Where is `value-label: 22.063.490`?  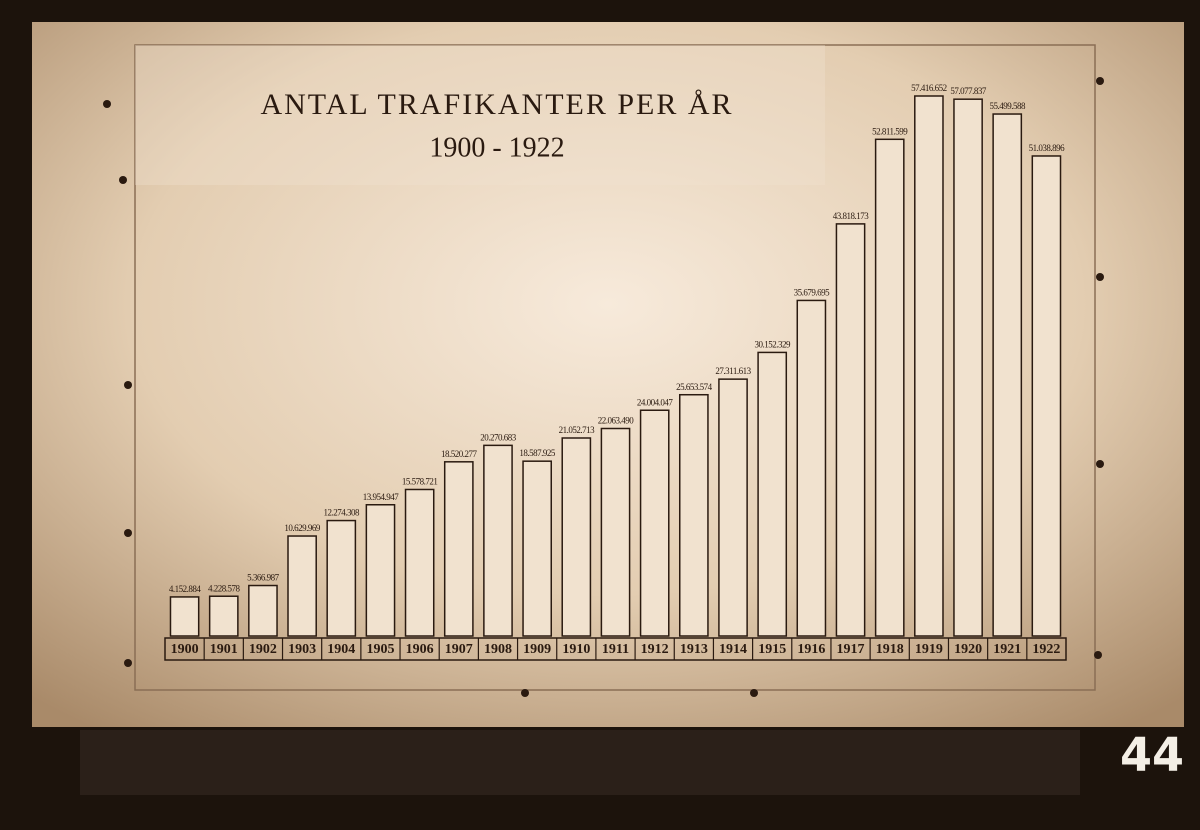 value-label: 22.063.490 is located at coordinates (616, 421).